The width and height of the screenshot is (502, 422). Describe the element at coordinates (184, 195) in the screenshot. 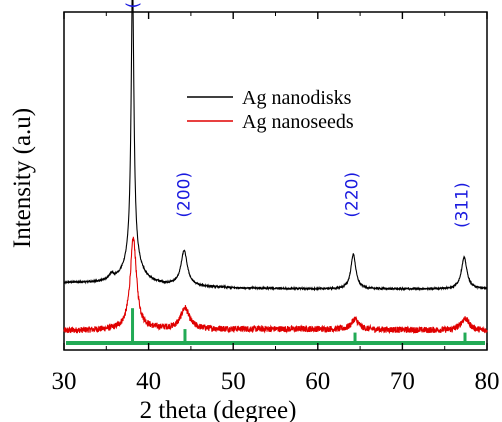

I see `peak-label: (200)` at that location.